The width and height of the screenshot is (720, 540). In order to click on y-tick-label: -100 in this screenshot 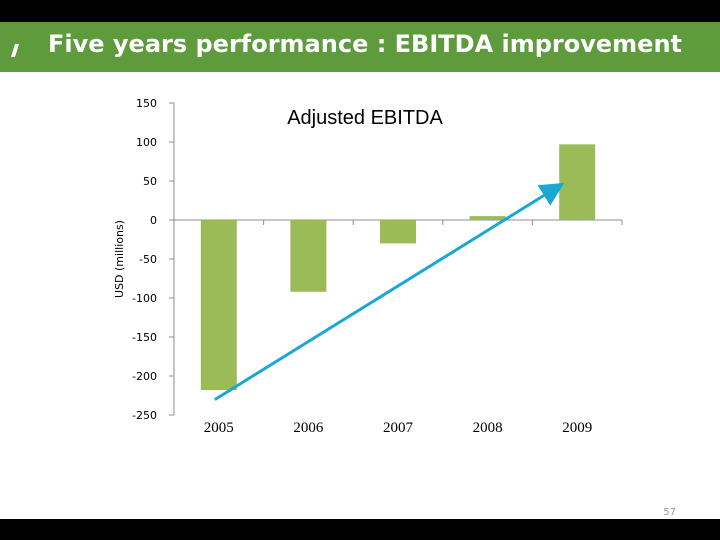, I will do `click(144, 298)`.